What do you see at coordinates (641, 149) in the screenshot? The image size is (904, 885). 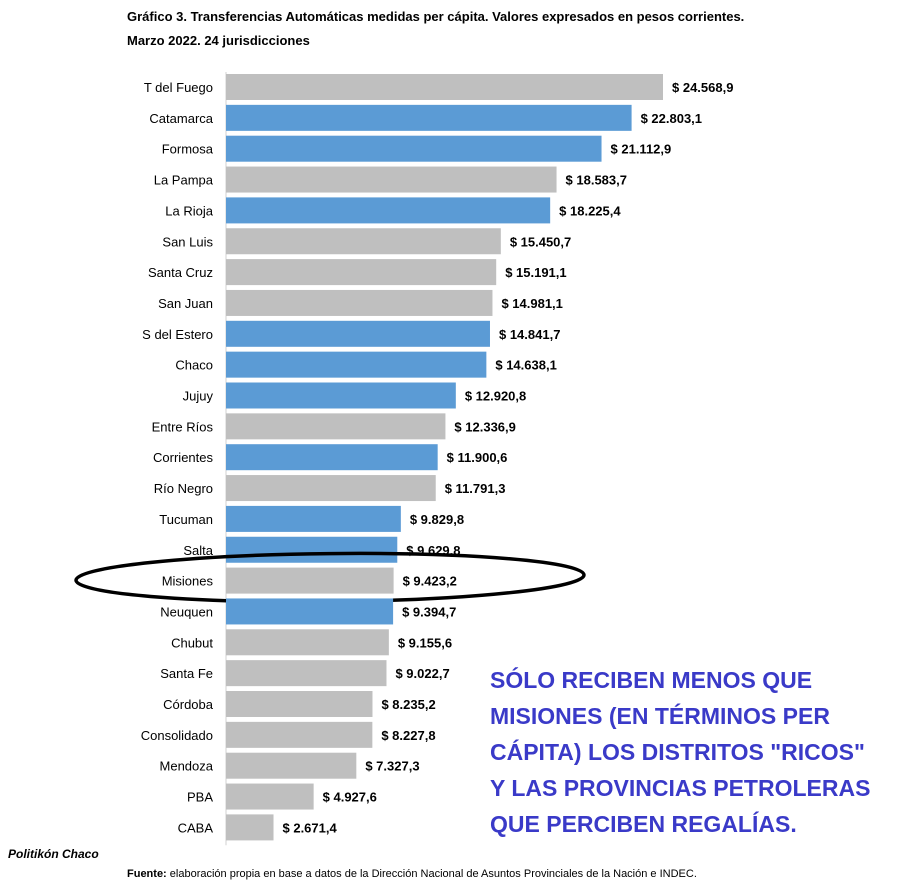 I see `value-label: $ 21.112,9` at bounding box center [641, 149].